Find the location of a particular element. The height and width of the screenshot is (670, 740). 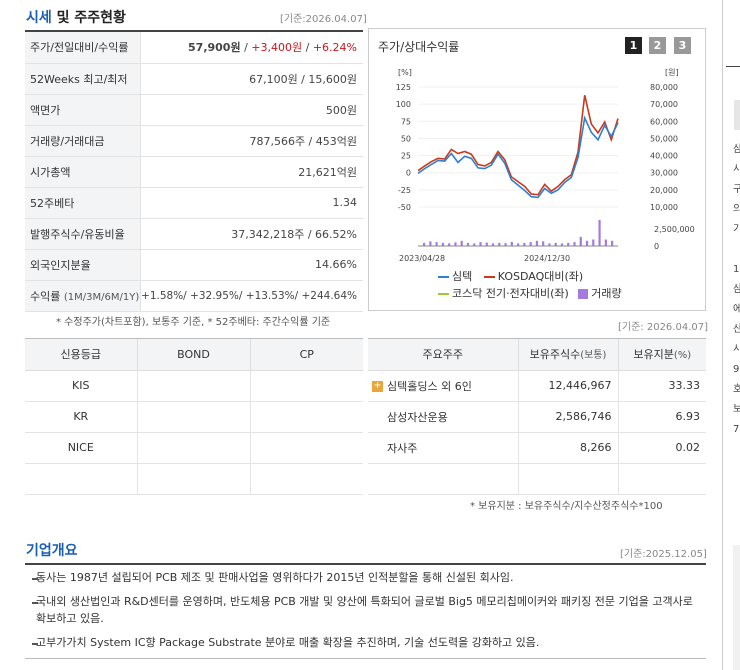

left-tick-label: 100 is located at coordinates (403, 104).